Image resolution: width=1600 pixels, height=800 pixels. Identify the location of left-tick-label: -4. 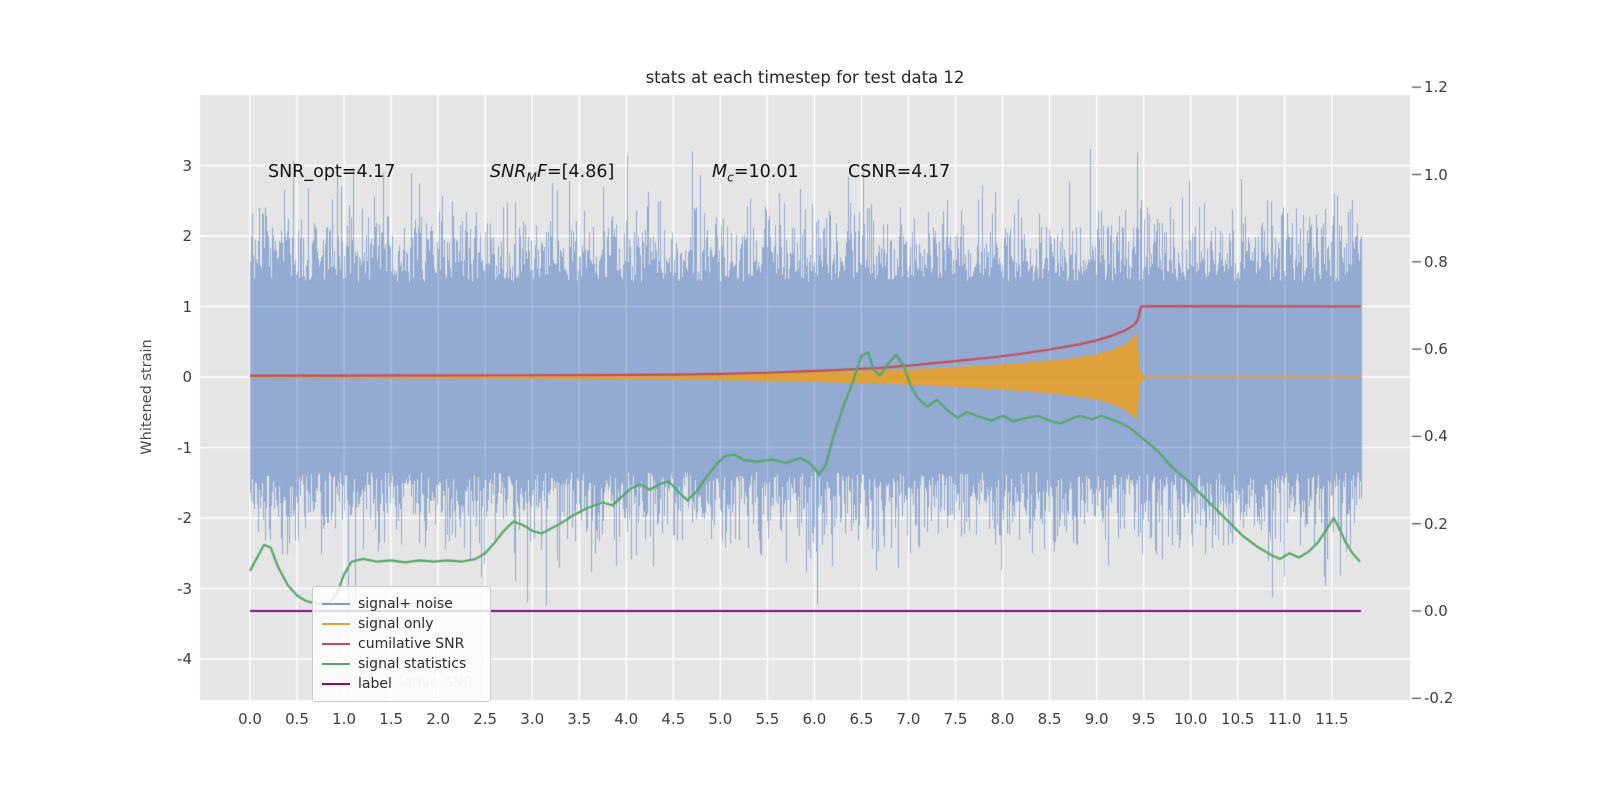
(184, 659).